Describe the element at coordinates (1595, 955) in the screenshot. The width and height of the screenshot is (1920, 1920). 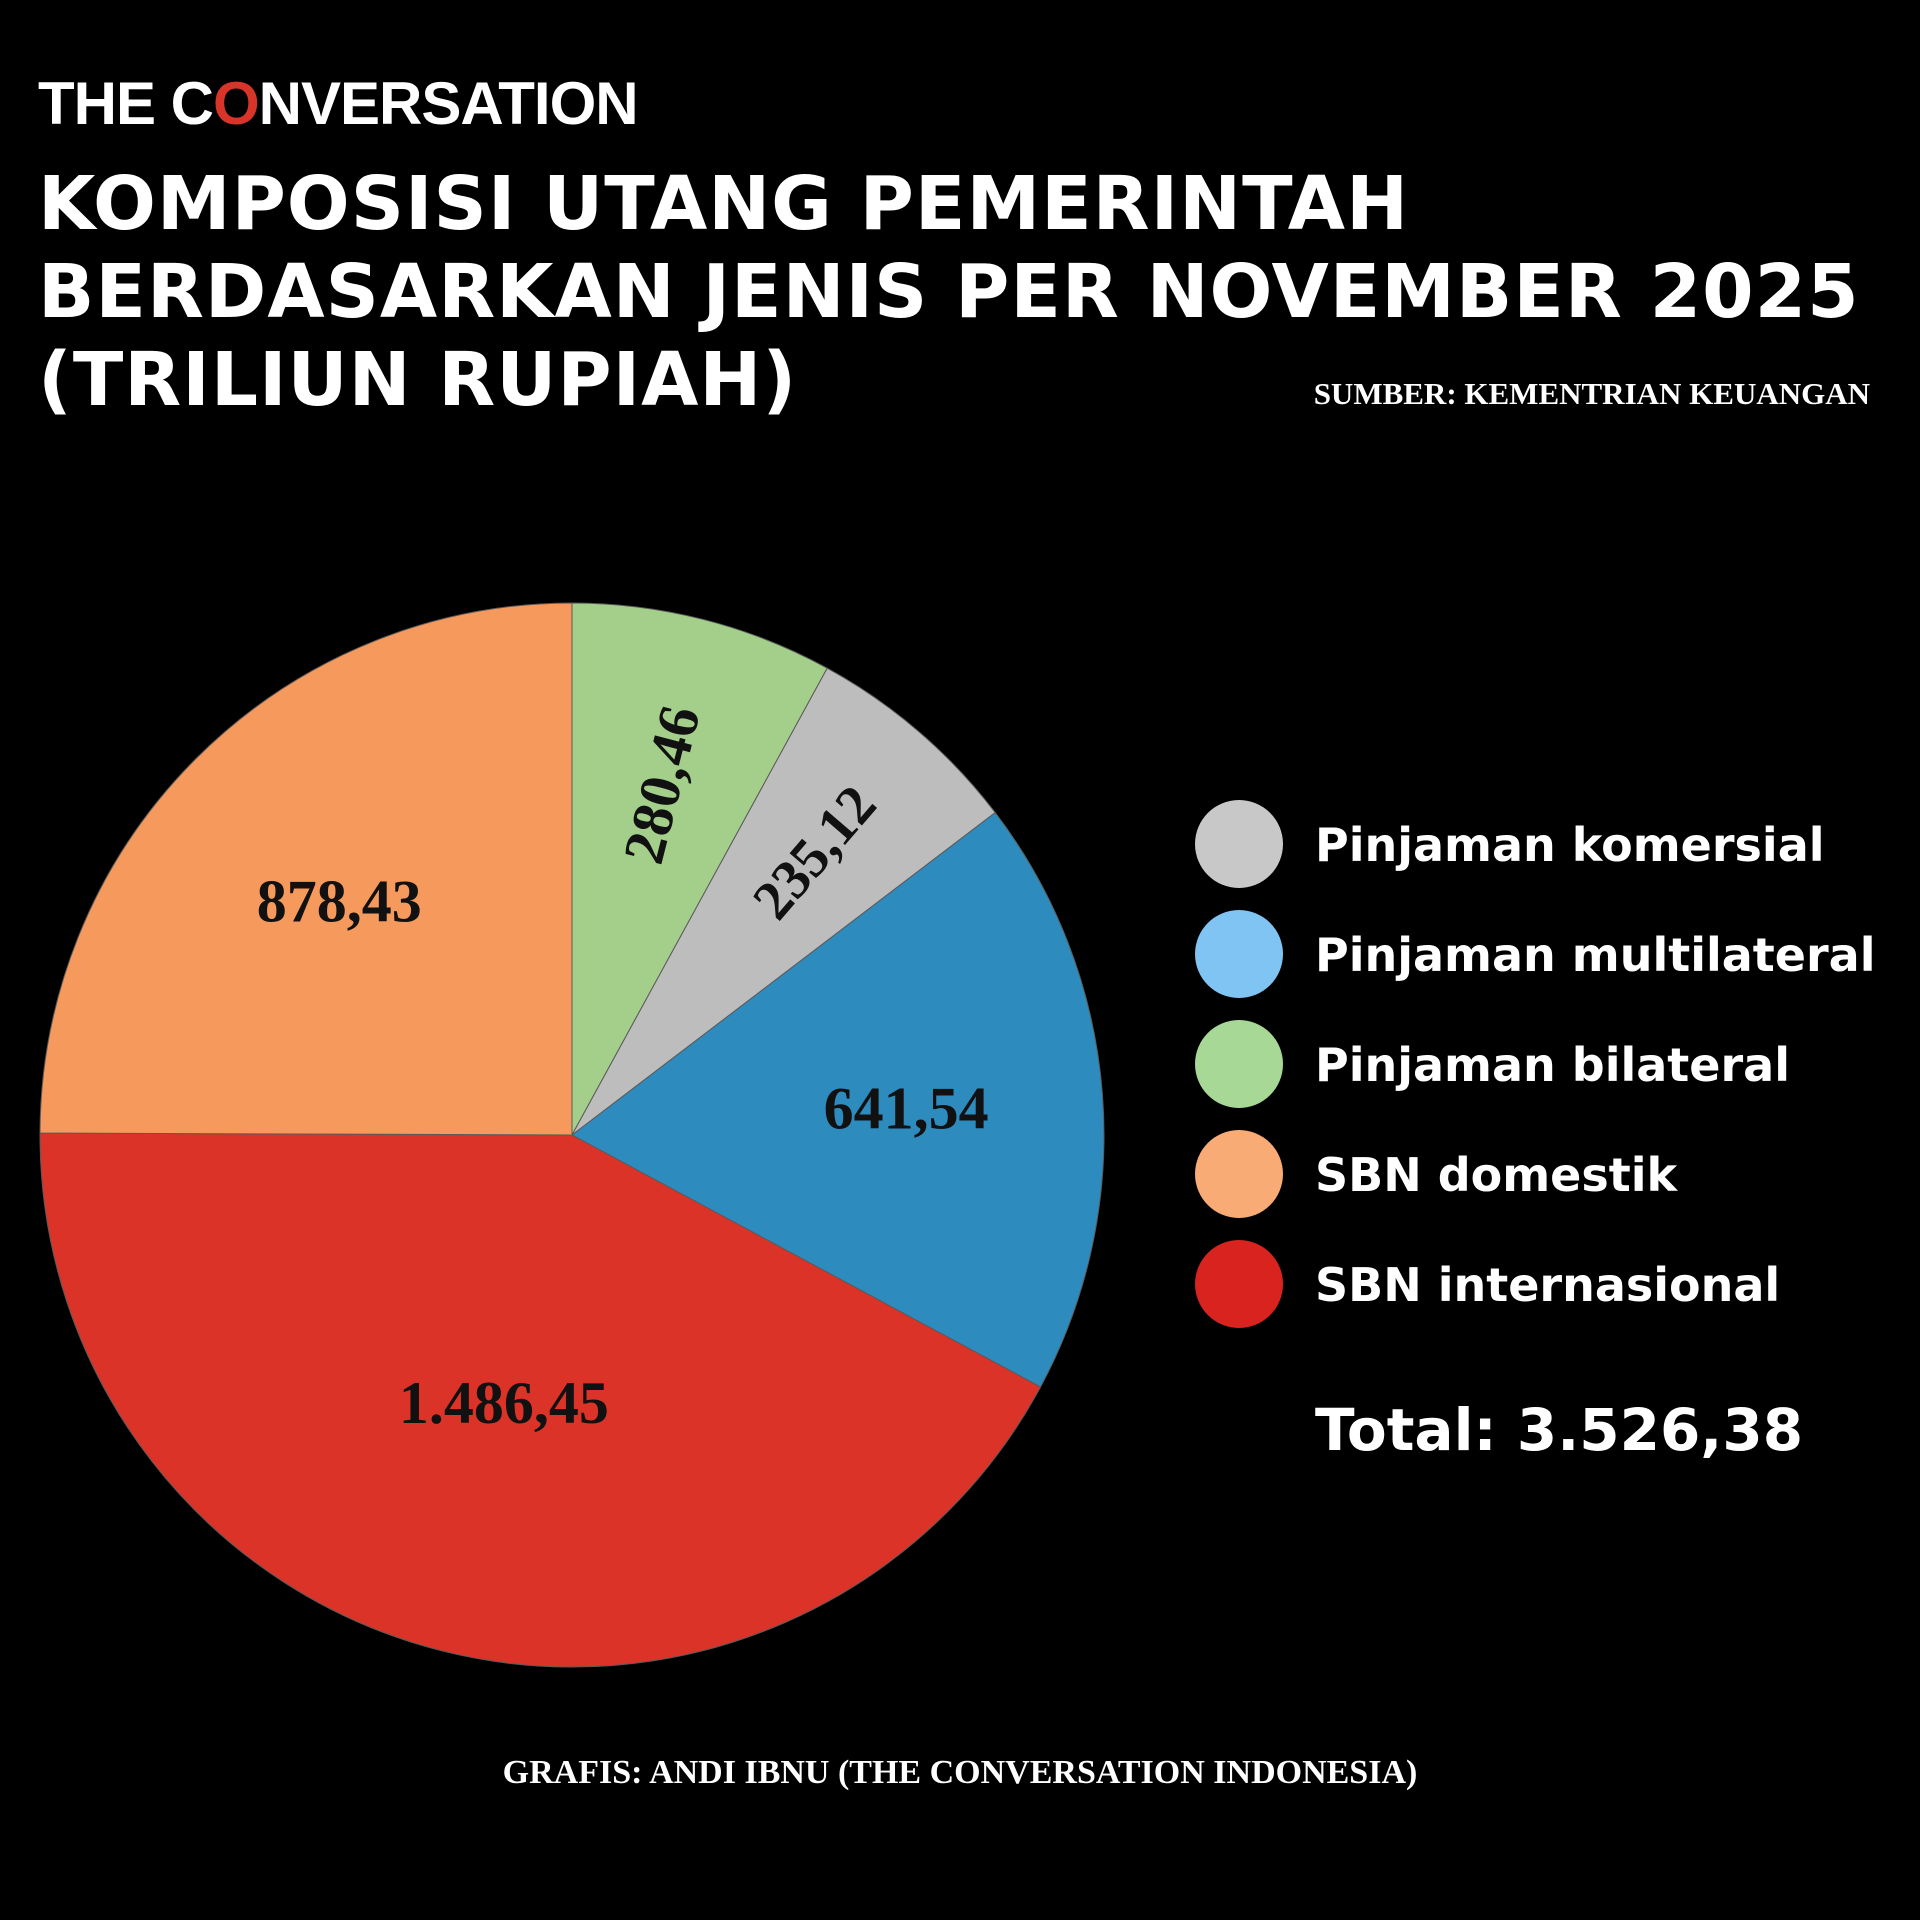
I see `legend-label-pinjaman-multilateral: Pinjaman multilateral` at that location.